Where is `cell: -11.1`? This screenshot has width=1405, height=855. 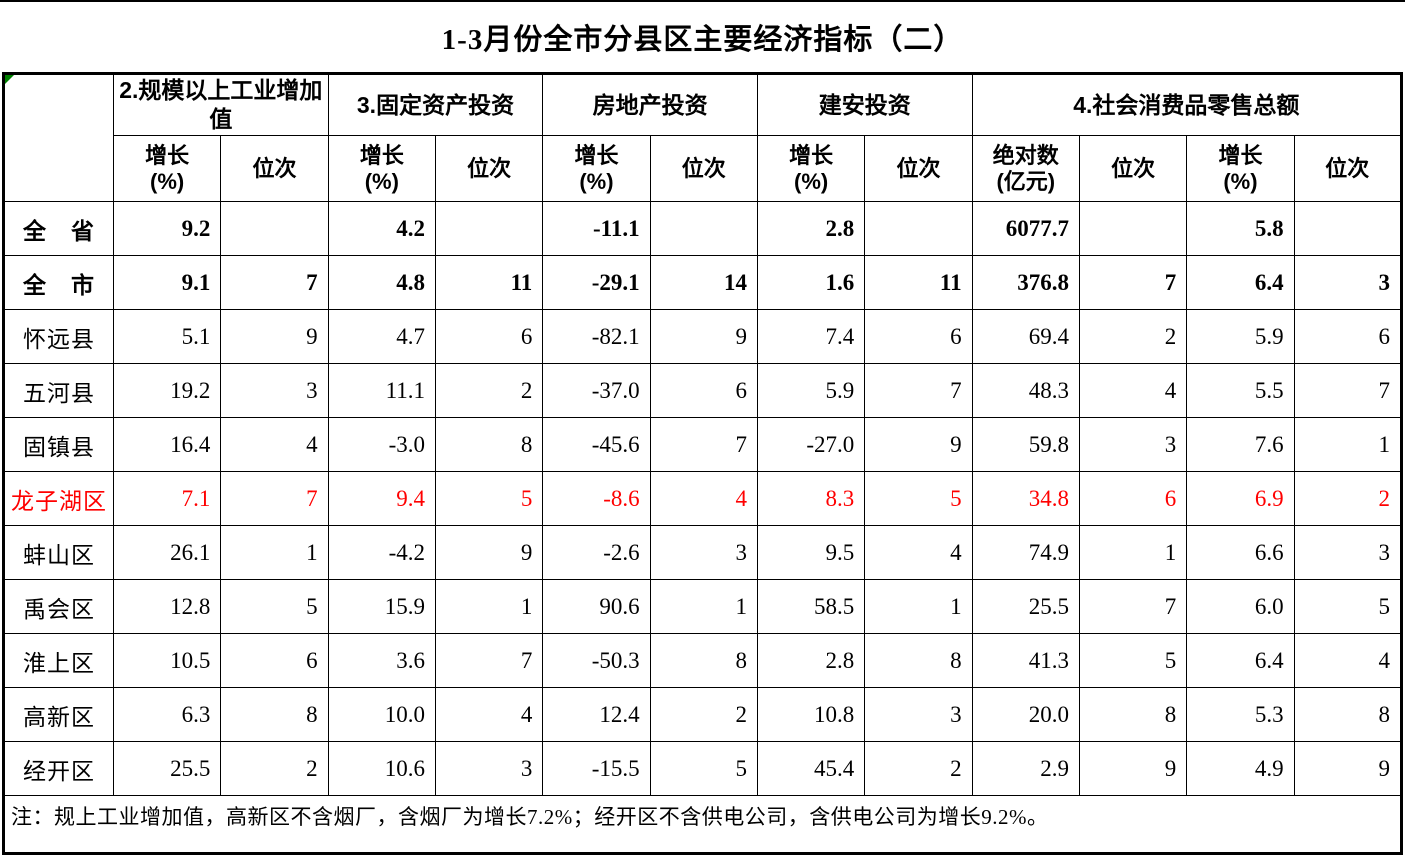
cell: -11.1 is located at coordinates (596, 228).